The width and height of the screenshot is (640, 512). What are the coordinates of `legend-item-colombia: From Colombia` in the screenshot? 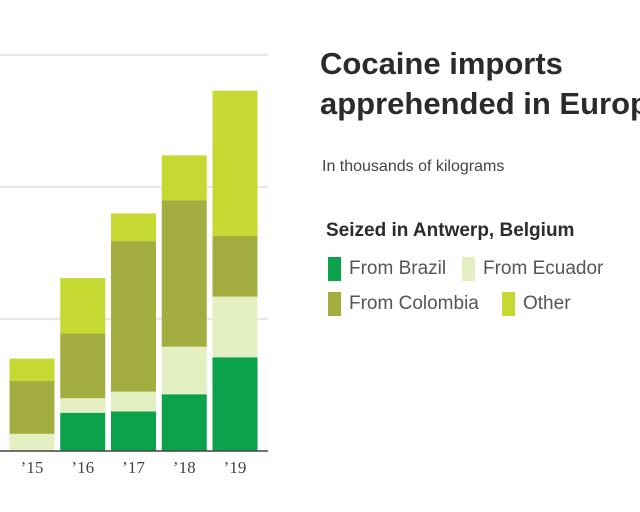 It's located at (403, 304).